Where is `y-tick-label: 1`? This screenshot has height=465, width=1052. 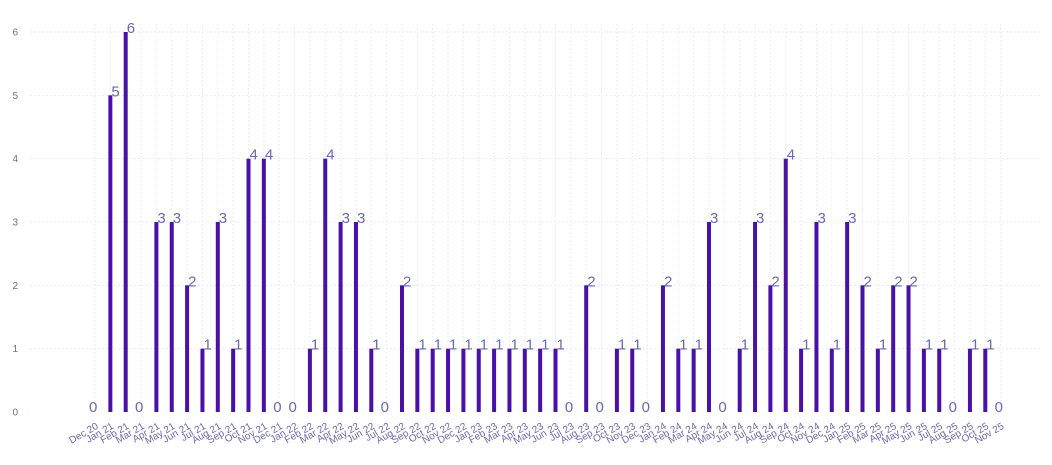
y-tick-label: 1 is located at coordinates (15, 349).